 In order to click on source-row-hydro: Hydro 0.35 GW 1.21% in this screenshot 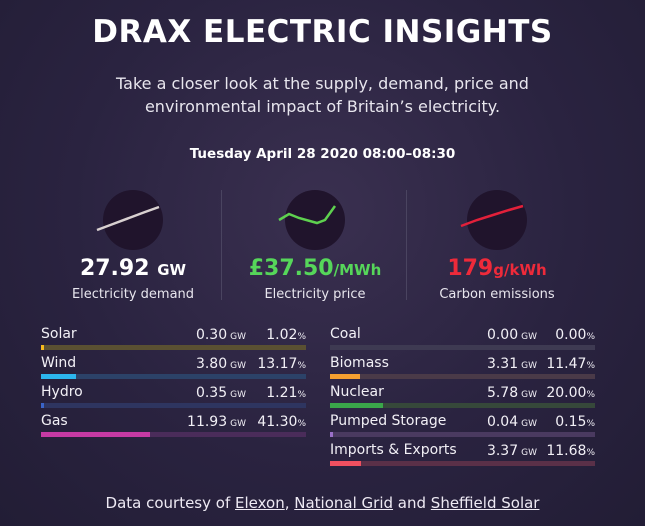, I will do `click(173, 396)`.